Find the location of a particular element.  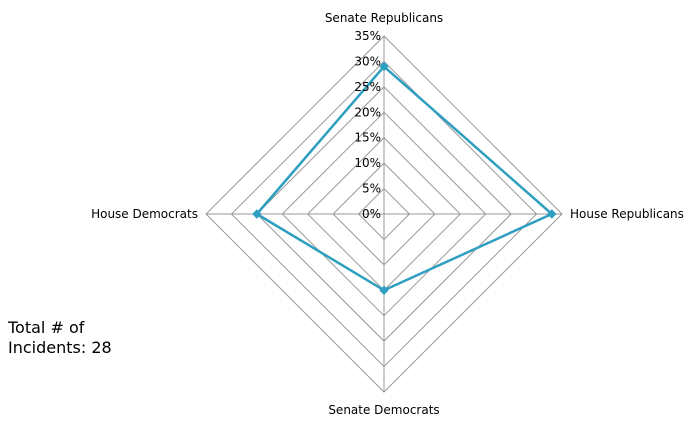

annotation-line-1: Total # of is located at coordinates (46, 327).